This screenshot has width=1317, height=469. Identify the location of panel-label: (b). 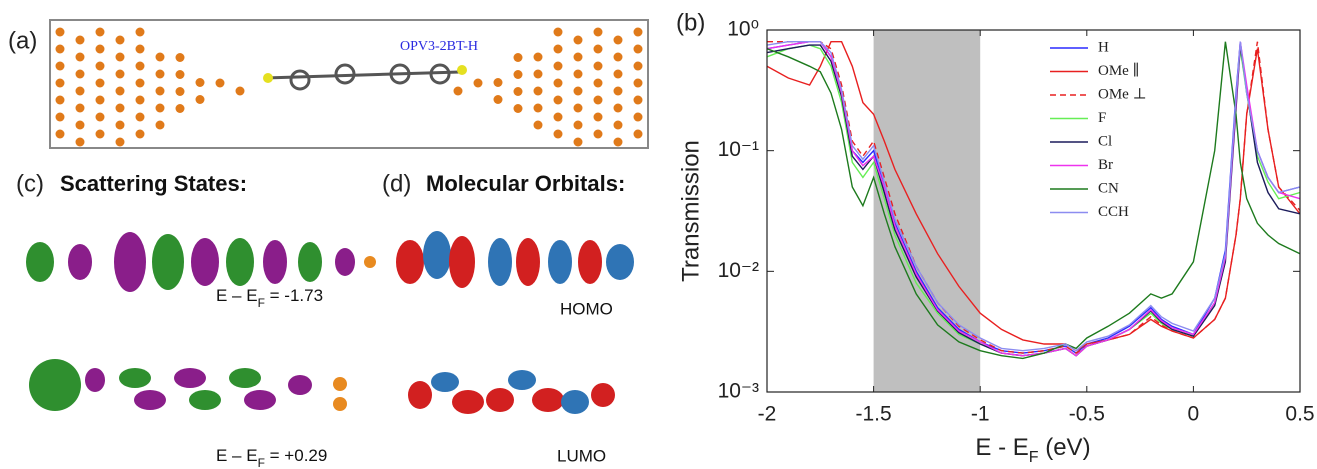
(690, 22).